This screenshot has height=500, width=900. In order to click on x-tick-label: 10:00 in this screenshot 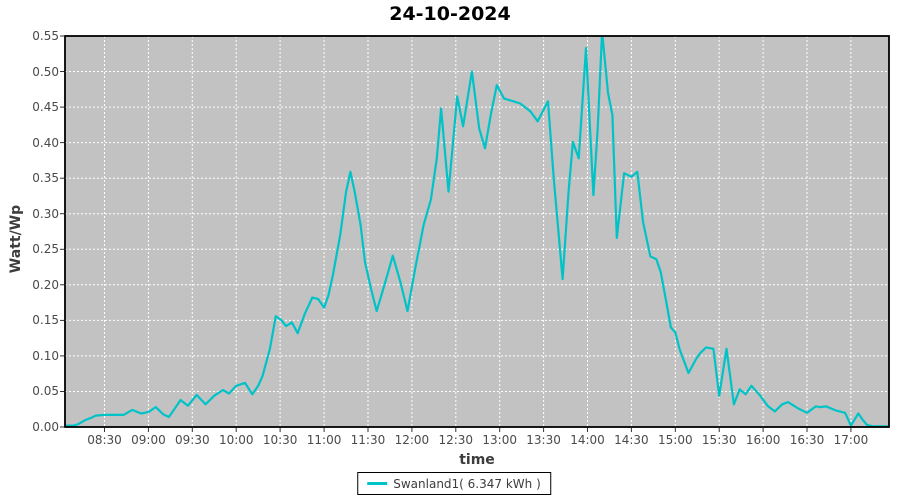, I will do `click(236, 440)`.